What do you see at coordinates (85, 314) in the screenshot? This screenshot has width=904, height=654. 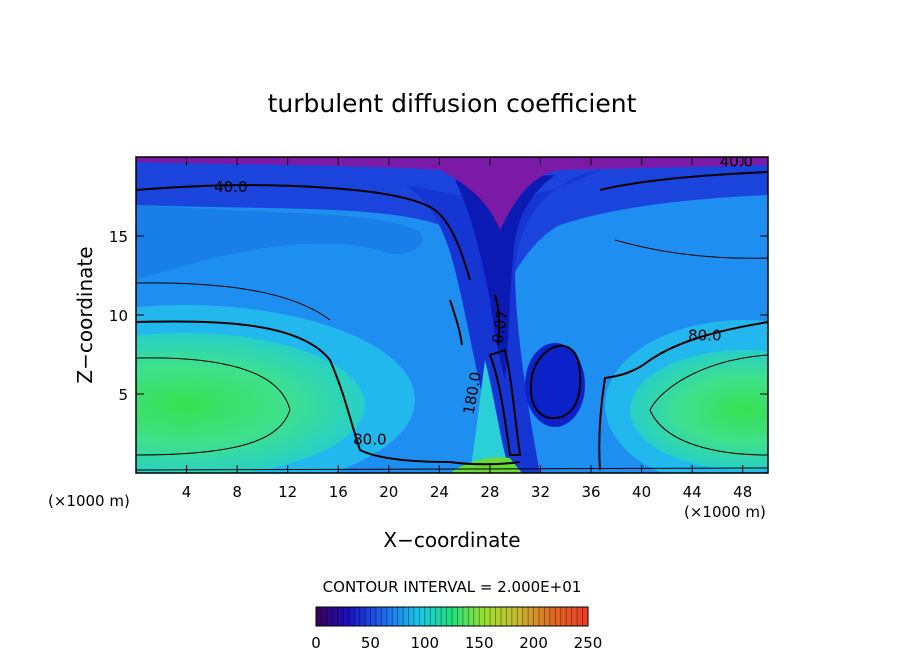 I see `y-axis-label: Z−coordinate` at bounding box center [85, 314].